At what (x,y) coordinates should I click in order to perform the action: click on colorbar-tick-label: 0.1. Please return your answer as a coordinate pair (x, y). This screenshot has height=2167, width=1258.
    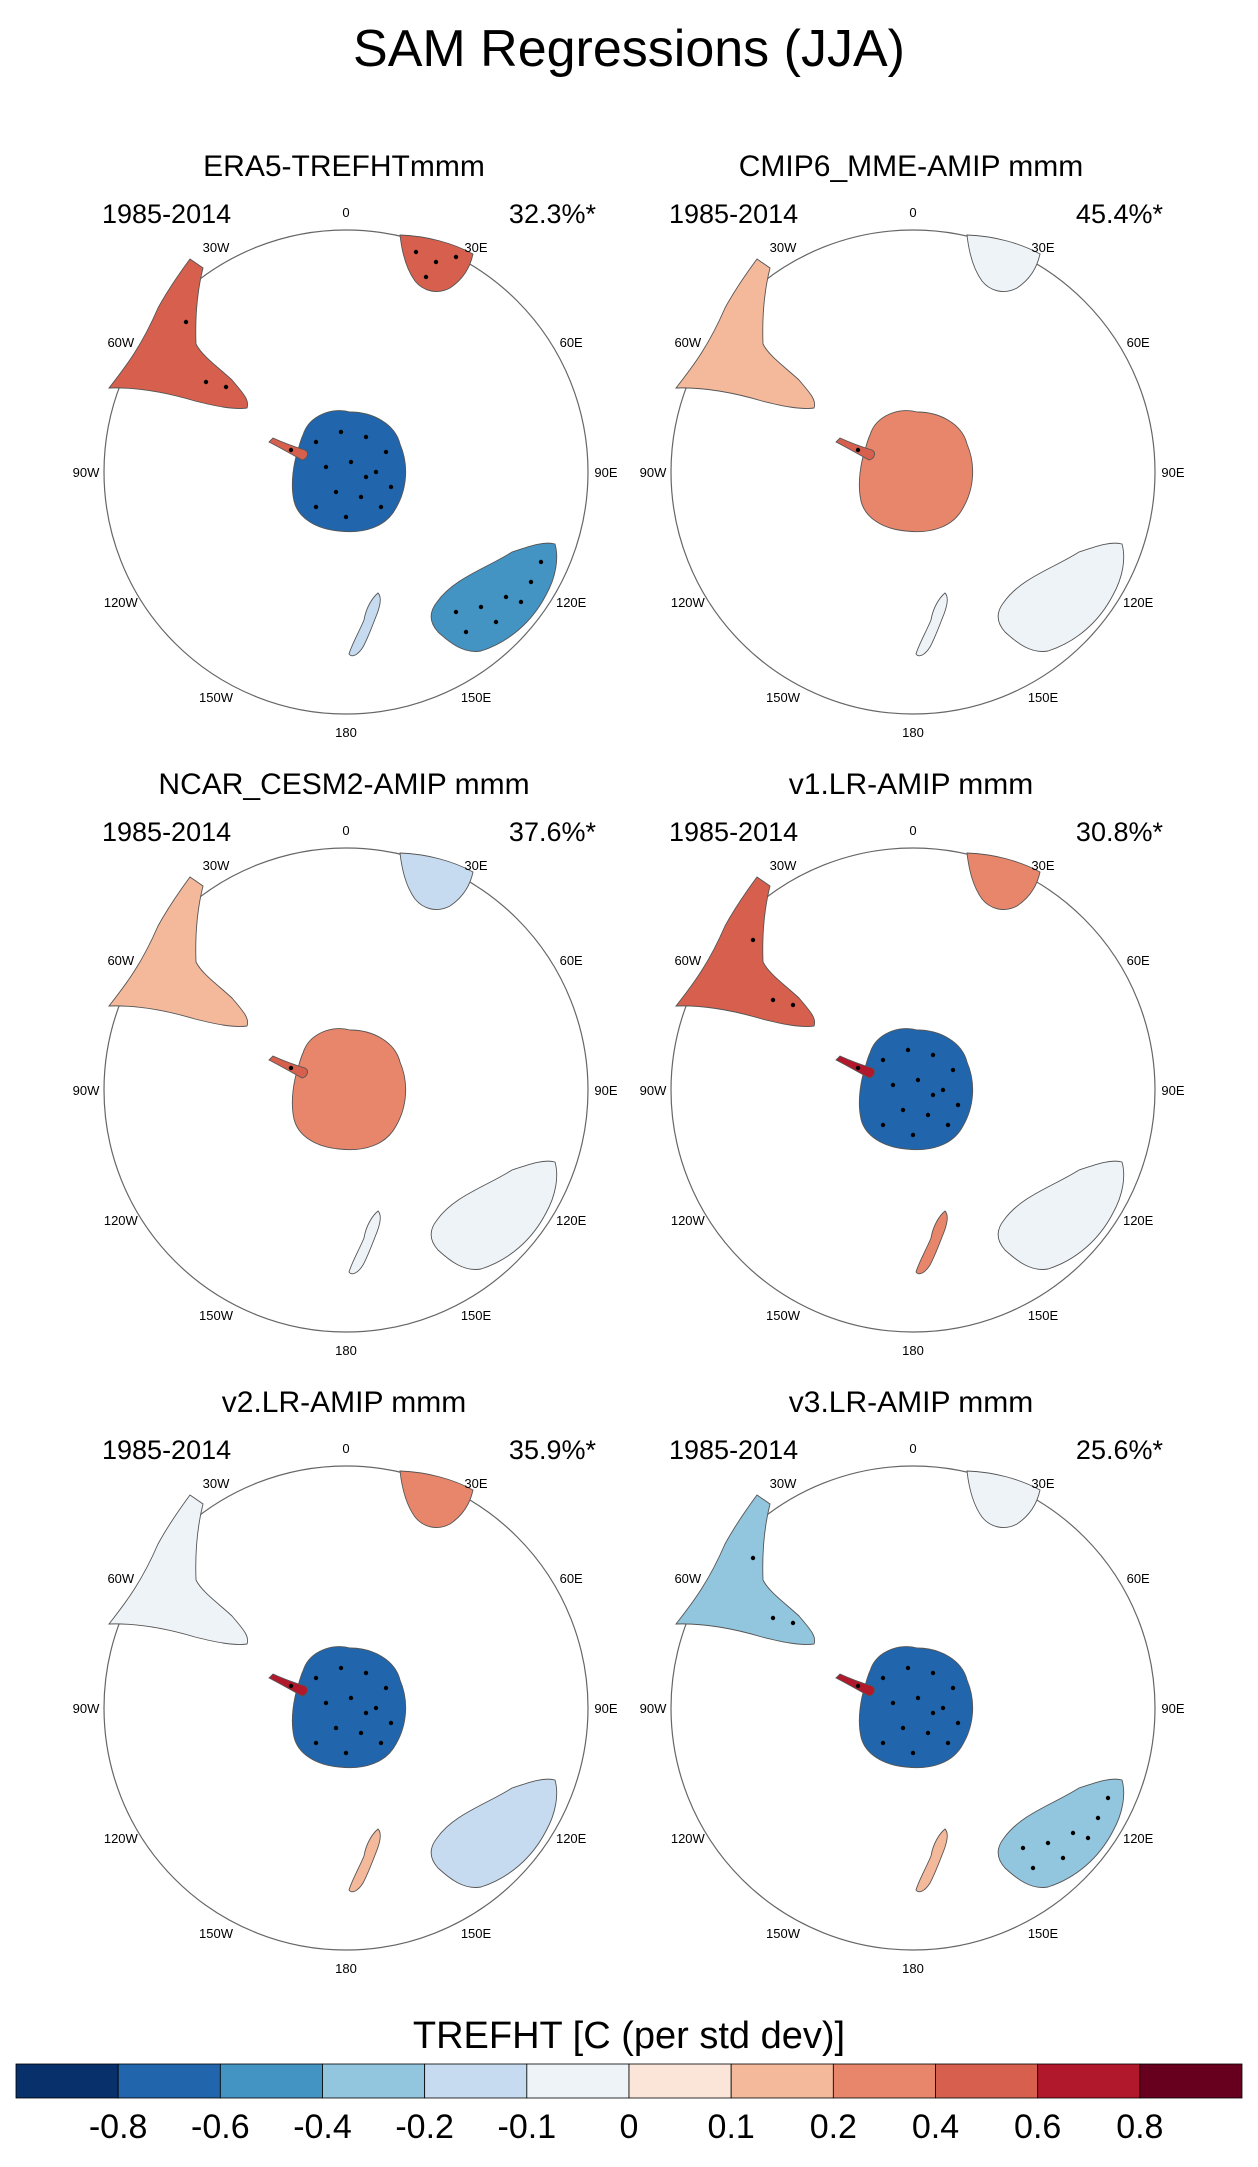
    Looking at the image, I should click on (731, 2127).